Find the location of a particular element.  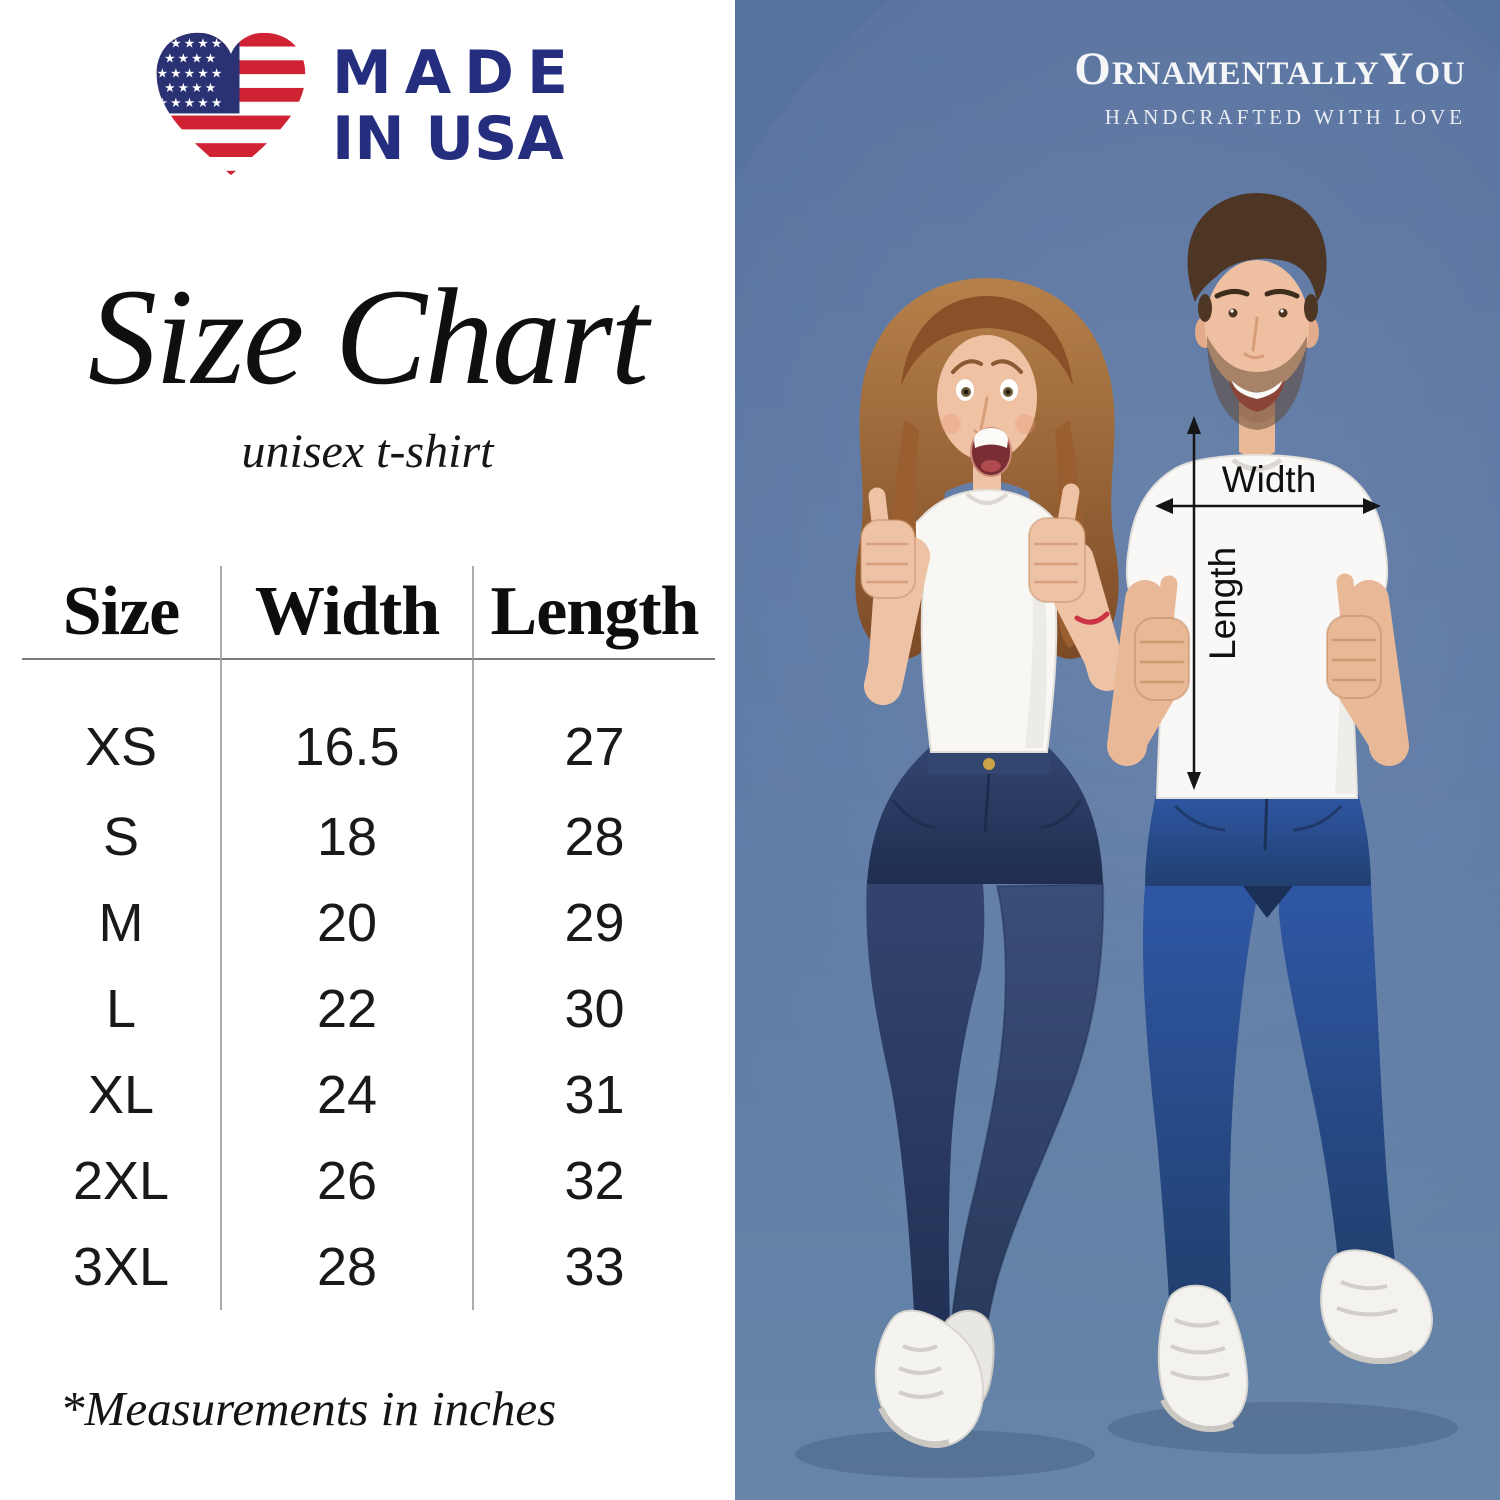

cell-length-M: 29 is located at coordinates (594, 923).